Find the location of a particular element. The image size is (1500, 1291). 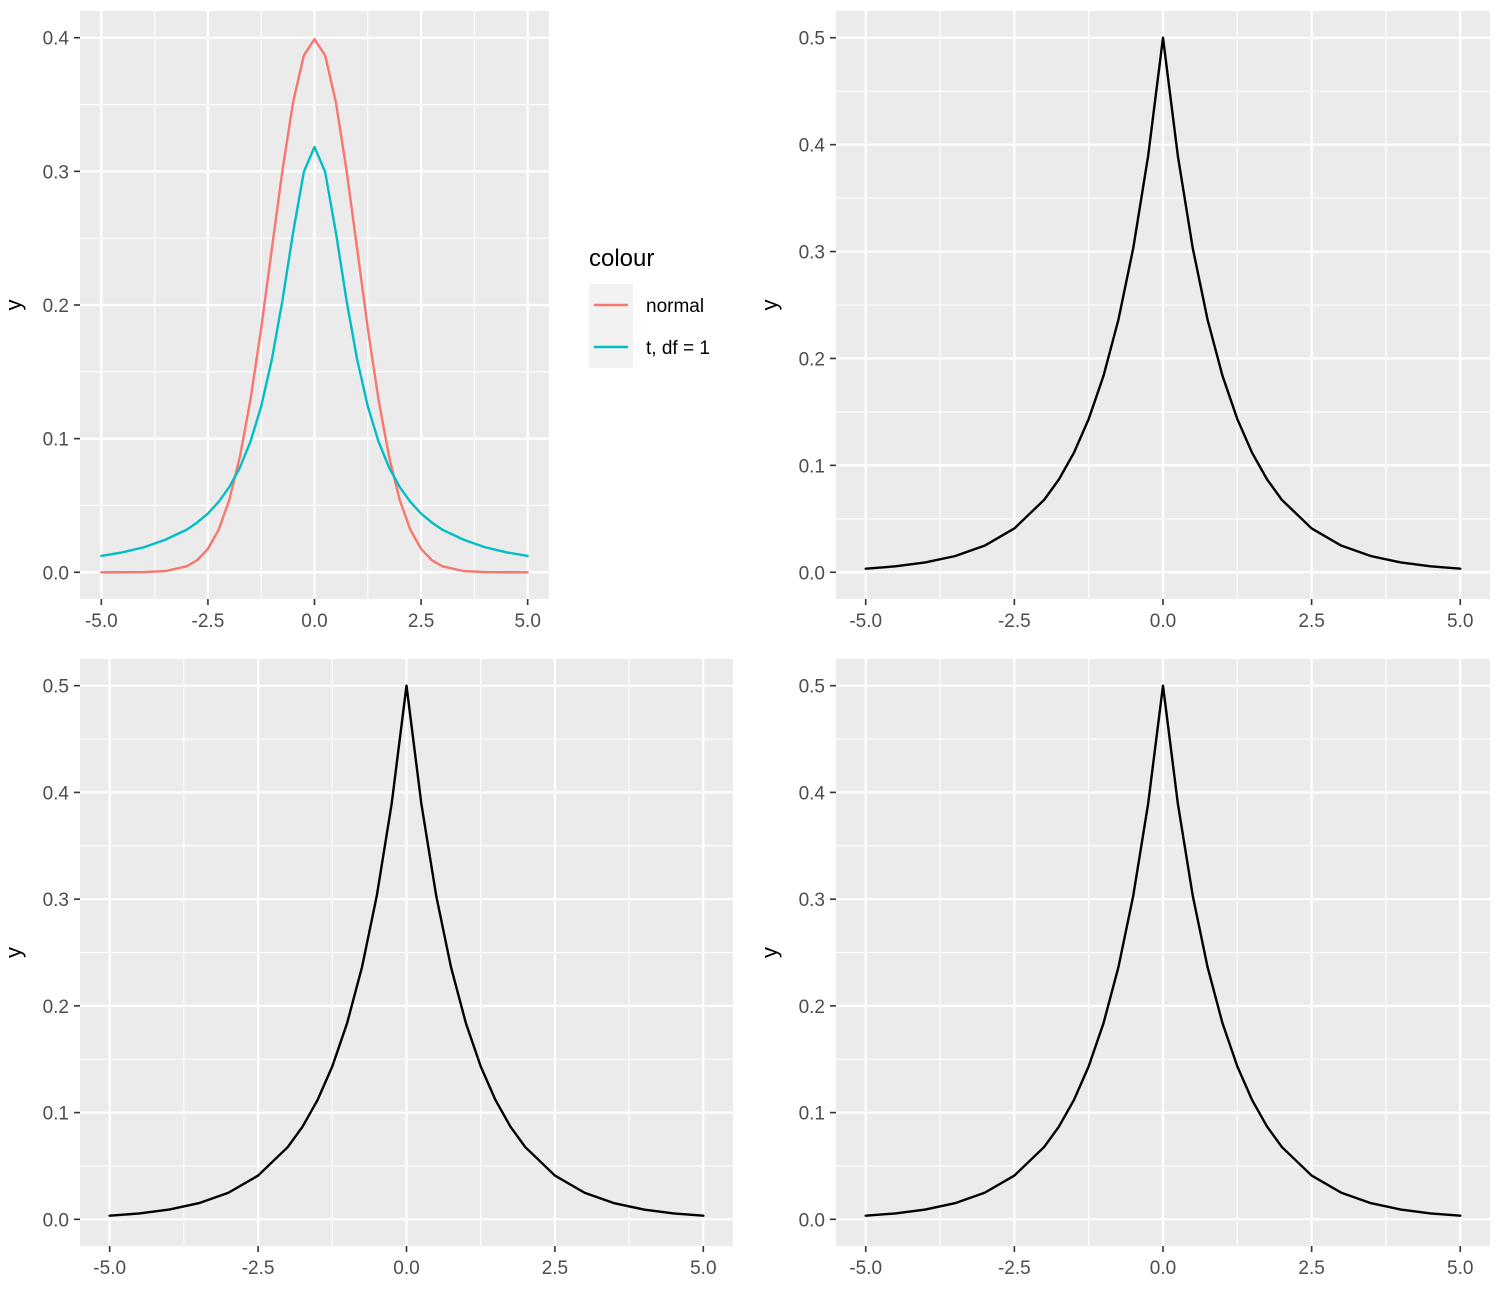

legend-label: normal is located at coordinates (675, 306).